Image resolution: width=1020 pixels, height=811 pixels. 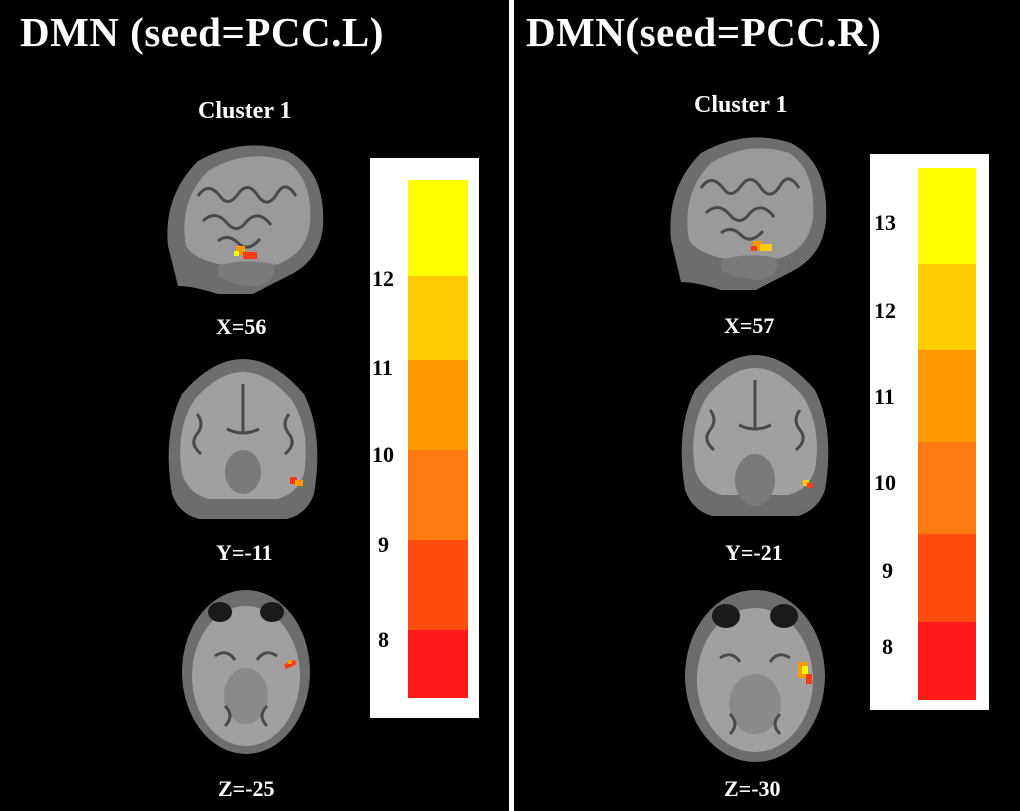 I want to click on slice-label-z-left: Z=-25, so click(x=246, y=788).